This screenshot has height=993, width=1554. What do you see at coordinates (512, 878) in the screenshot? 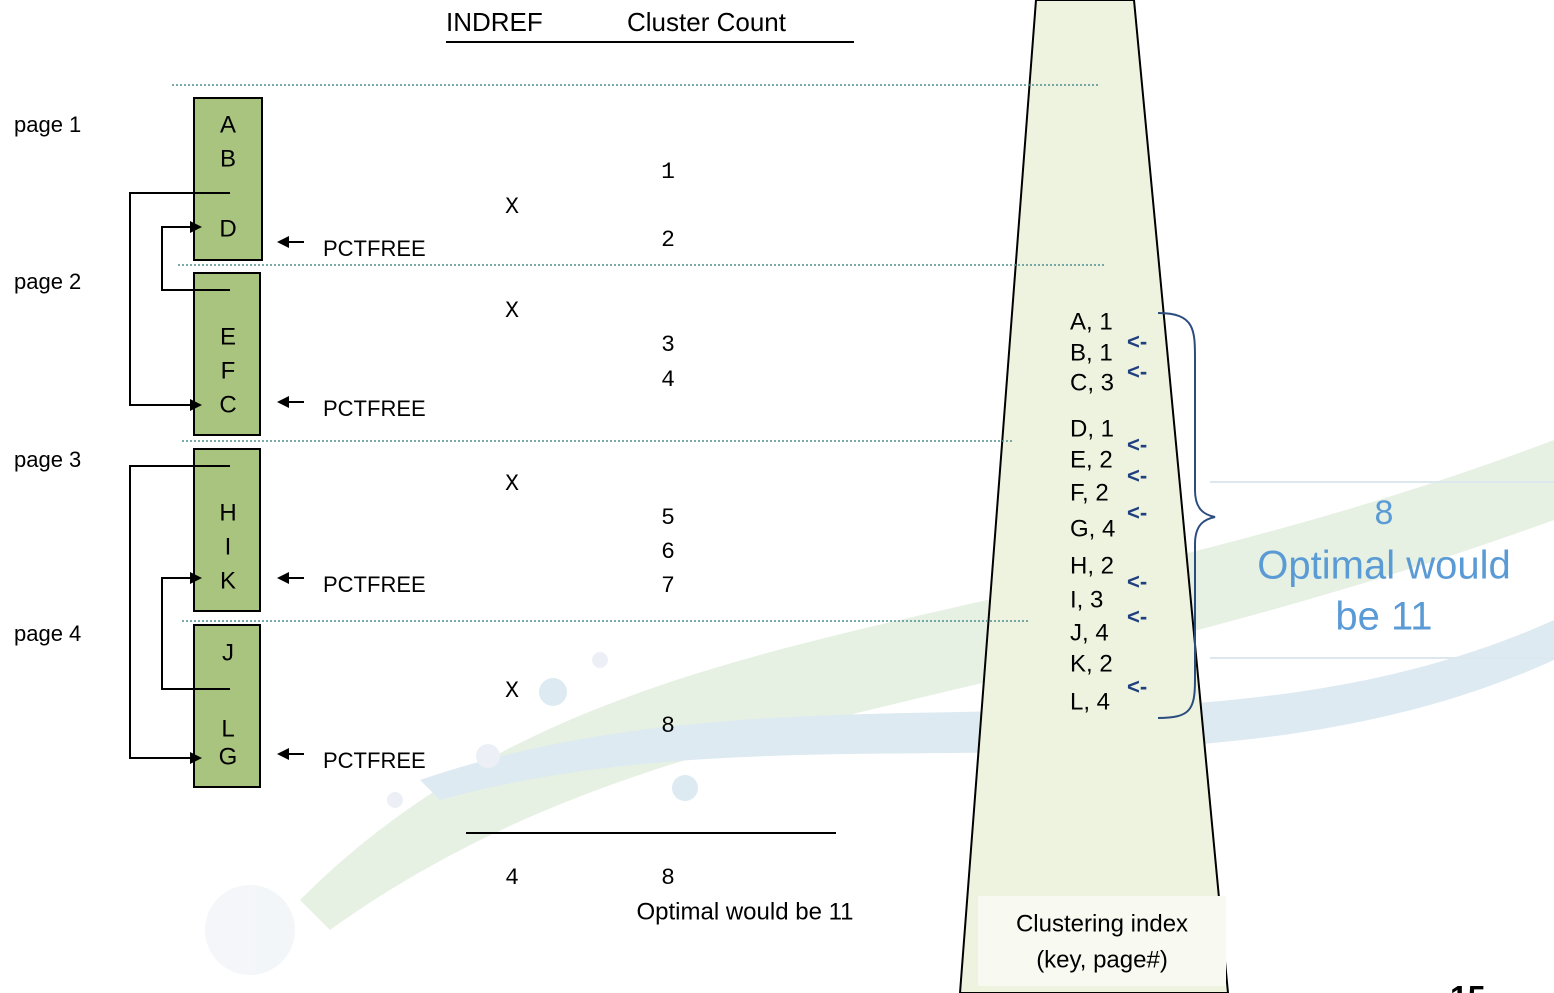
I see `total-indref: 4` at bounding box center [512, 878].